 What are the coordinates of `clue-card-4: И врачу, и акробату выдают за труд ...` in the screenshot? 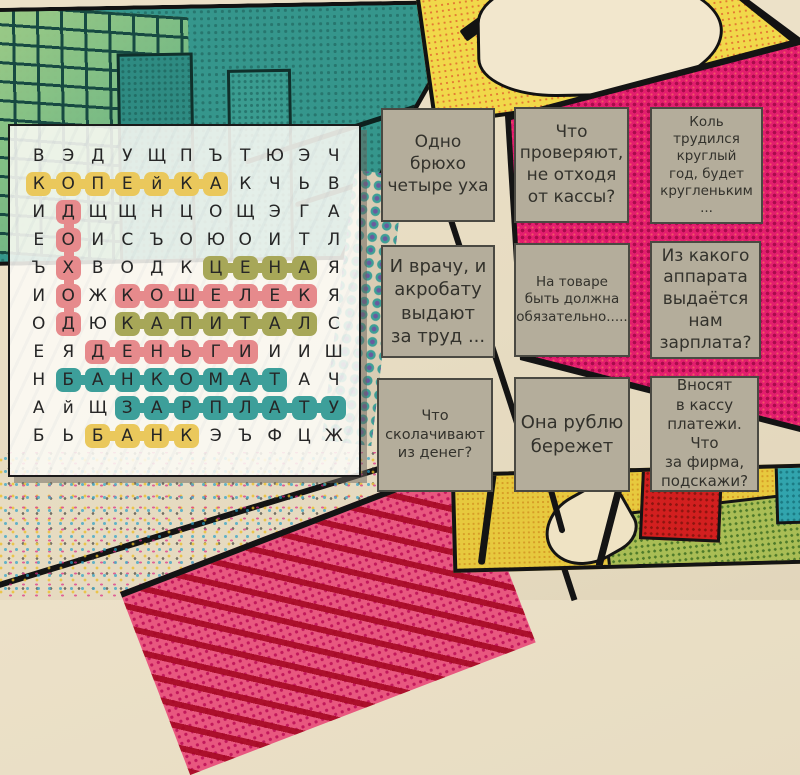 It's located at (438, 301).